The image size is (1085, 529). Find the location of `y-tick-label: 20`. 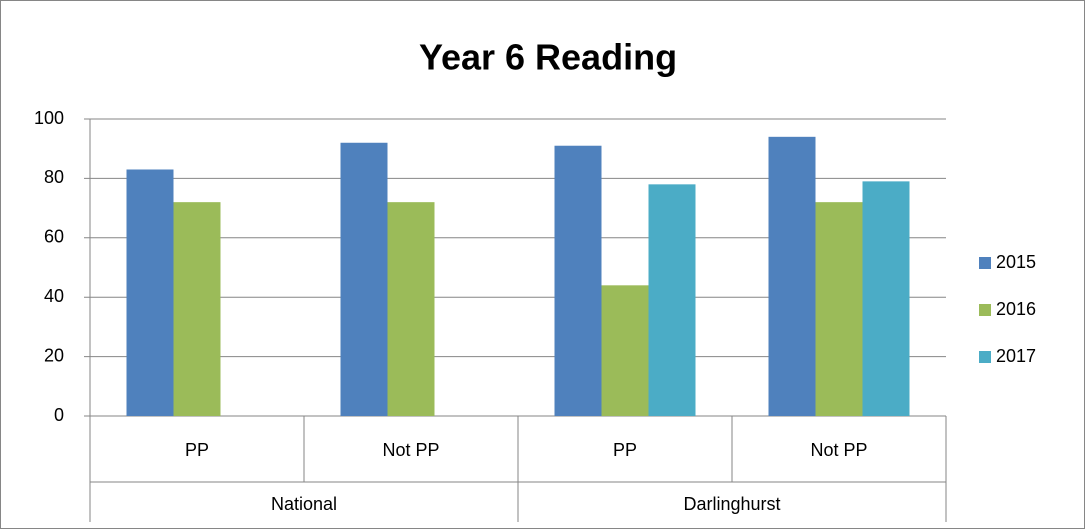

y-tick-label: 20 is located at coordinates (54, 355).